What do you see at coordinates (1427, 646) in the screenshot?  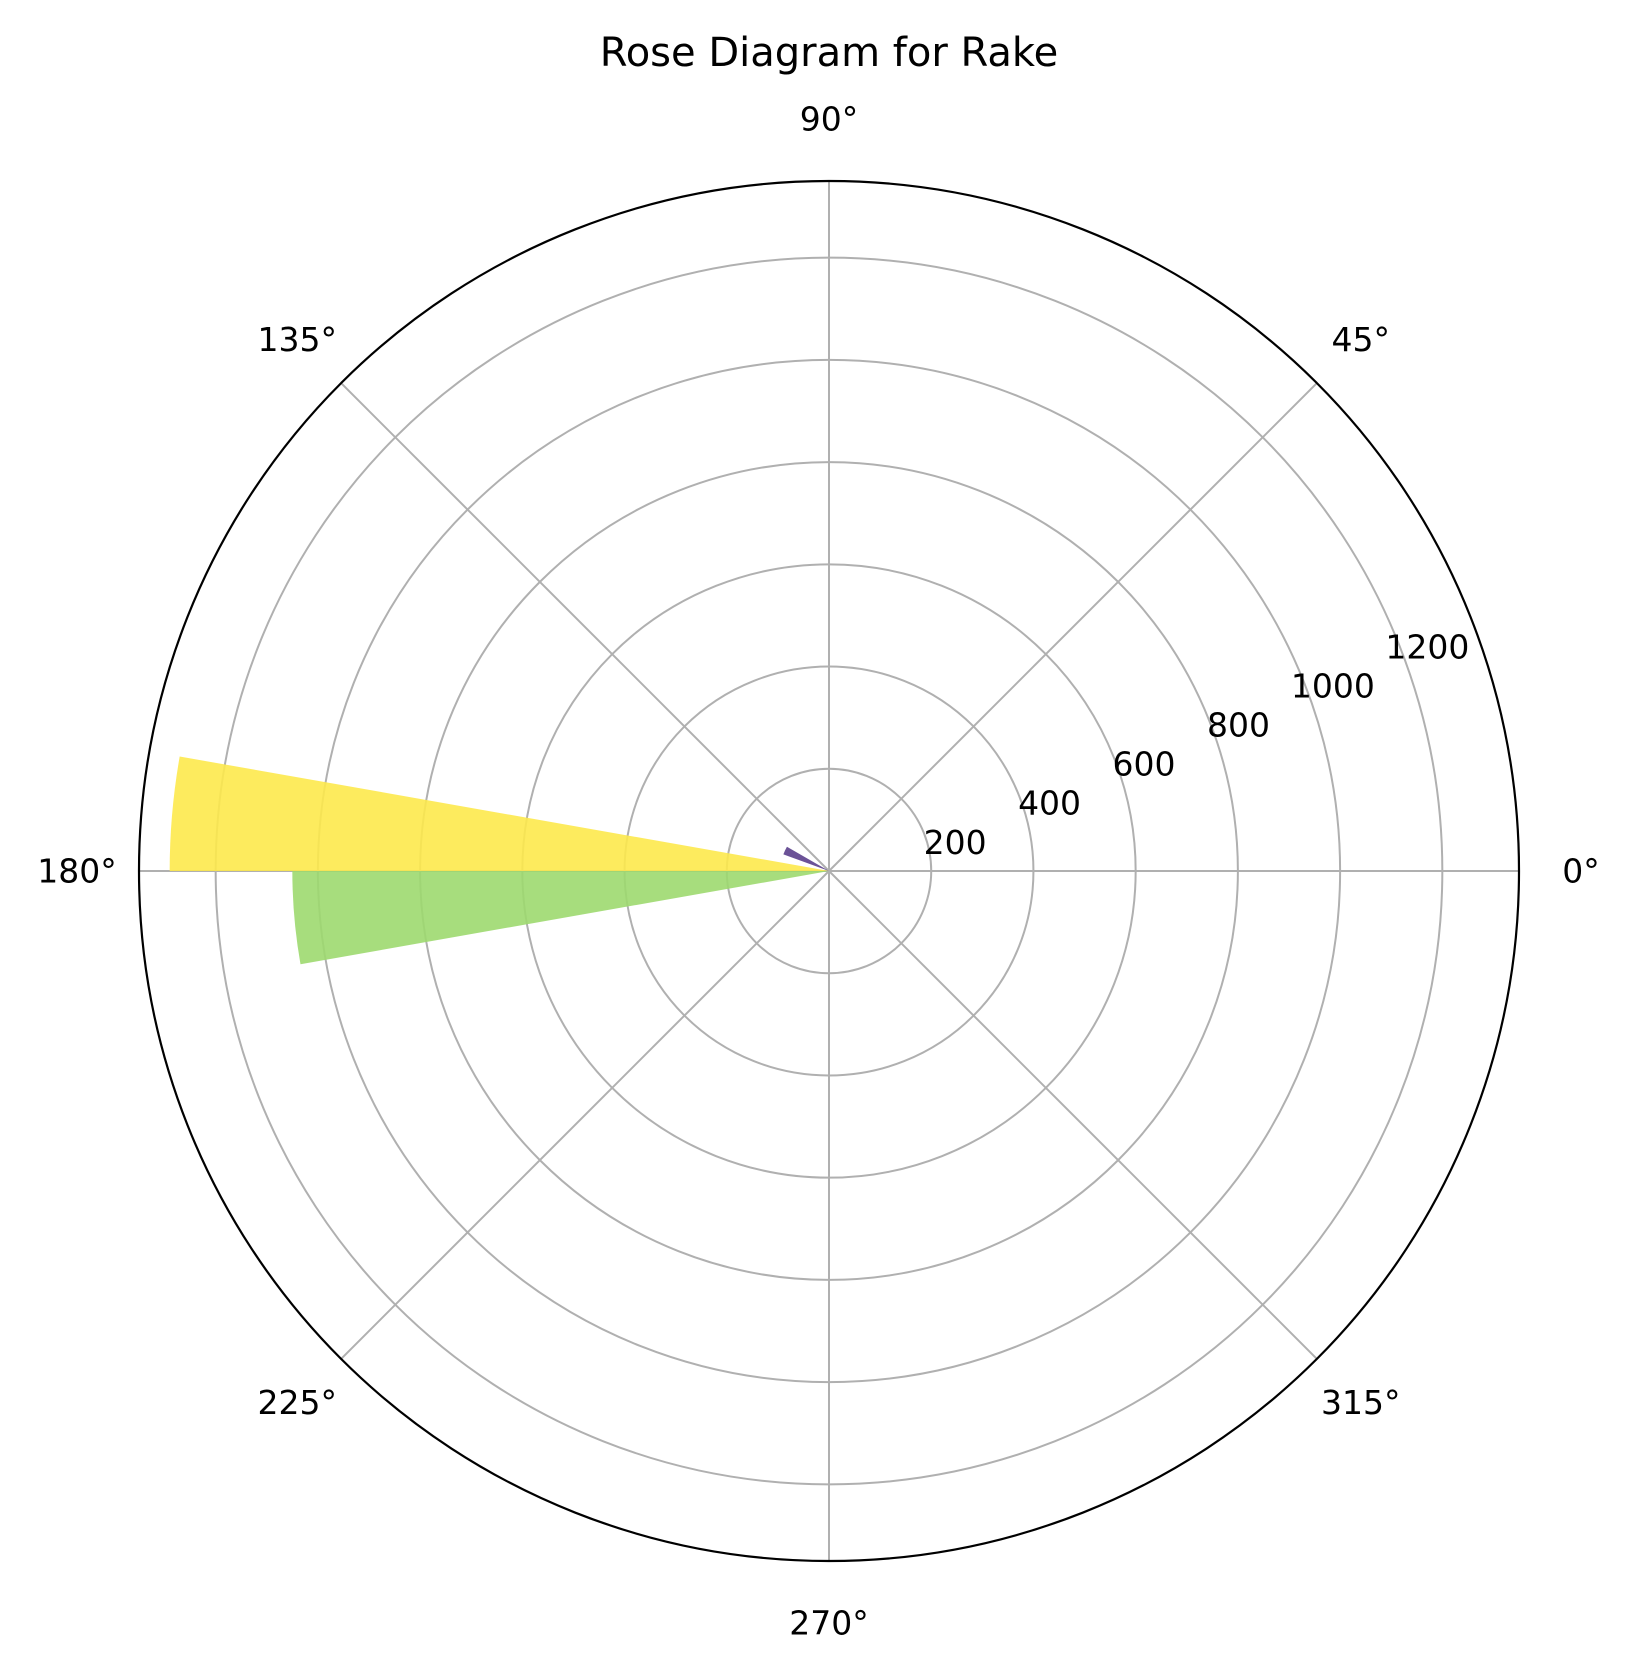 I see `r-tick-label: 1200` at bounding box center [1427, 646].